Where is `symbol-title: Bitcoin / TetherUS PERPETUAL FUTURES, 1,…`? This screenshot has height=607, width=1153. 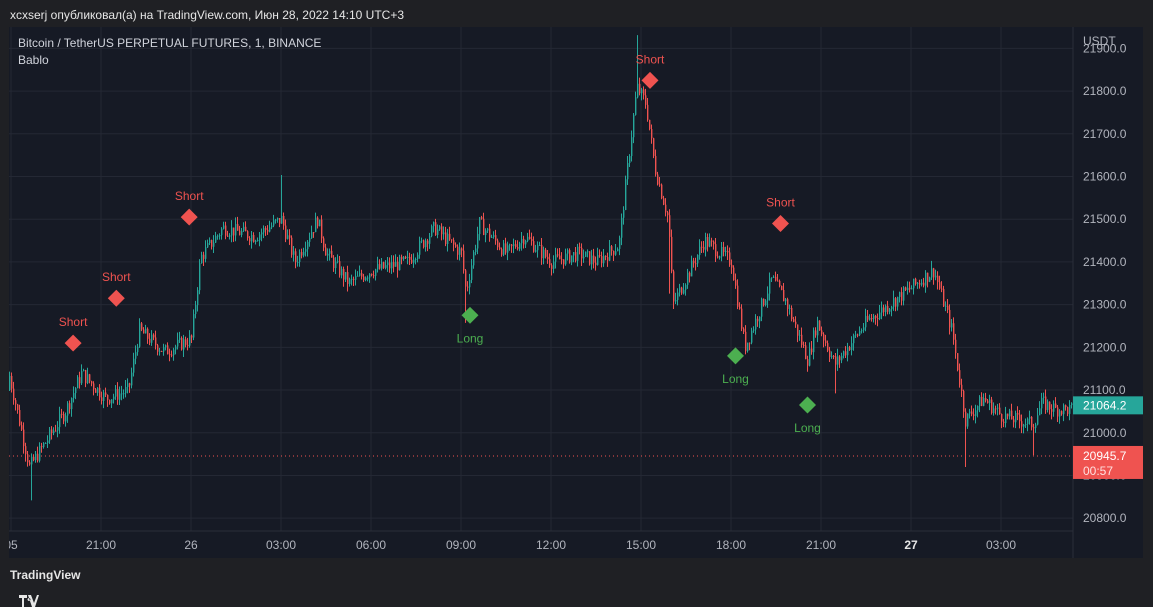
symbol-title: Bitcoin / TetherUS PERPETUAL FUTURES, 1,… is located at coordinates (170, 43).